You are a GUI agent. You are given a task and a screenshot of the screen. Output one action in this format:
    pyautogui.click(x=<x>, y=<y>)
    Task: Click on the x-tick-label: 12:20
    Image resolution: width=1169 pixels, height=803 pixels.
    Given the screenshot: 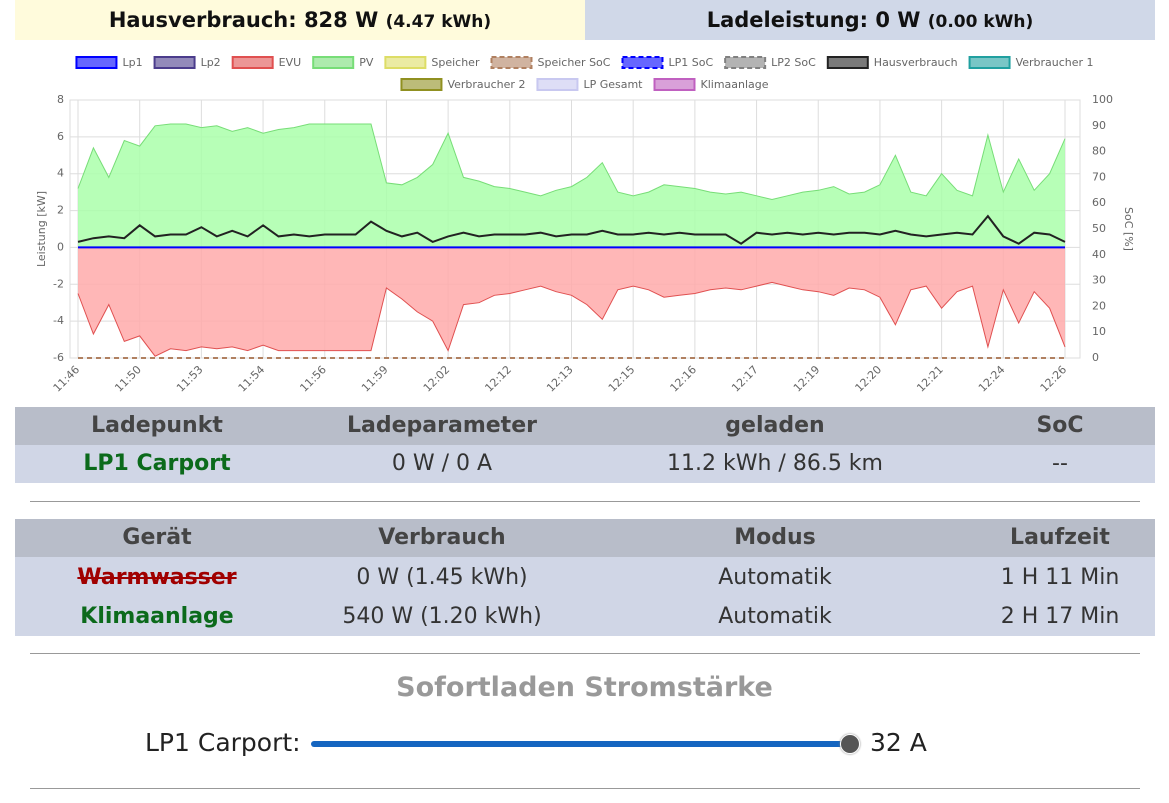 What is the action you would take?
    pyautogui.click(x=869, y=379)
    